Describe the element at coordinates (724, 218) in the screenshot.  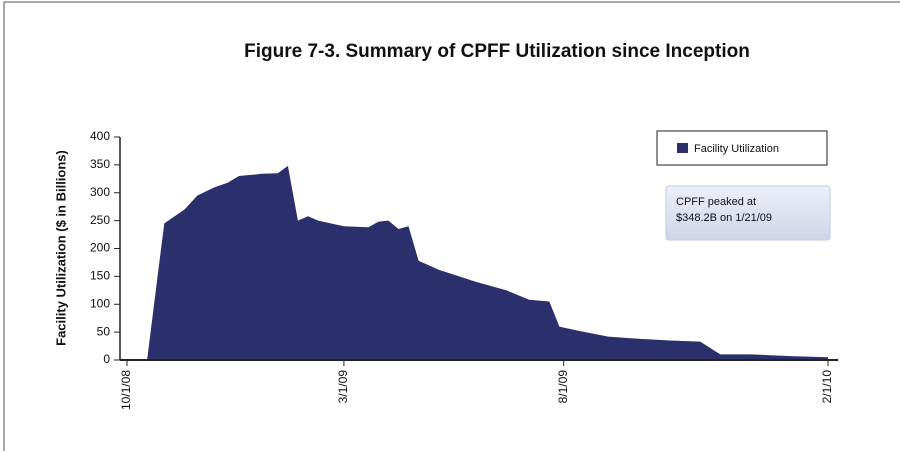
I see `annotation-text: $348.2B on 1/21/09` at that location.